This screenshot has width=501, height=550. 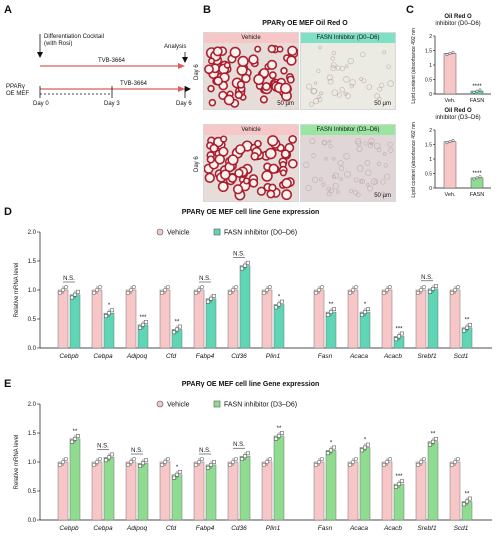 I want to click on micro-top-inhibitor-label: FASN Inhibitor (D0–D6), so click(x=348, y=38).